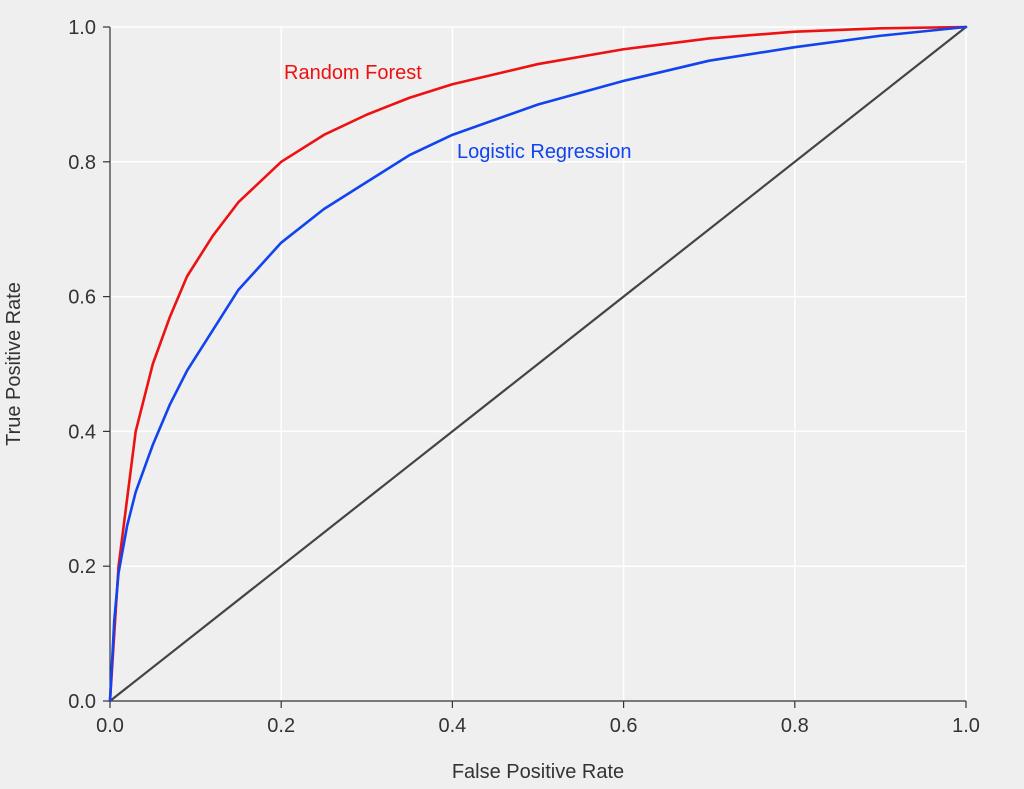 The image size is (1024, 789). Describe the element at coordinates (795, 726) in the screenshot. I see `x-tick-label: 0.8` at that location.